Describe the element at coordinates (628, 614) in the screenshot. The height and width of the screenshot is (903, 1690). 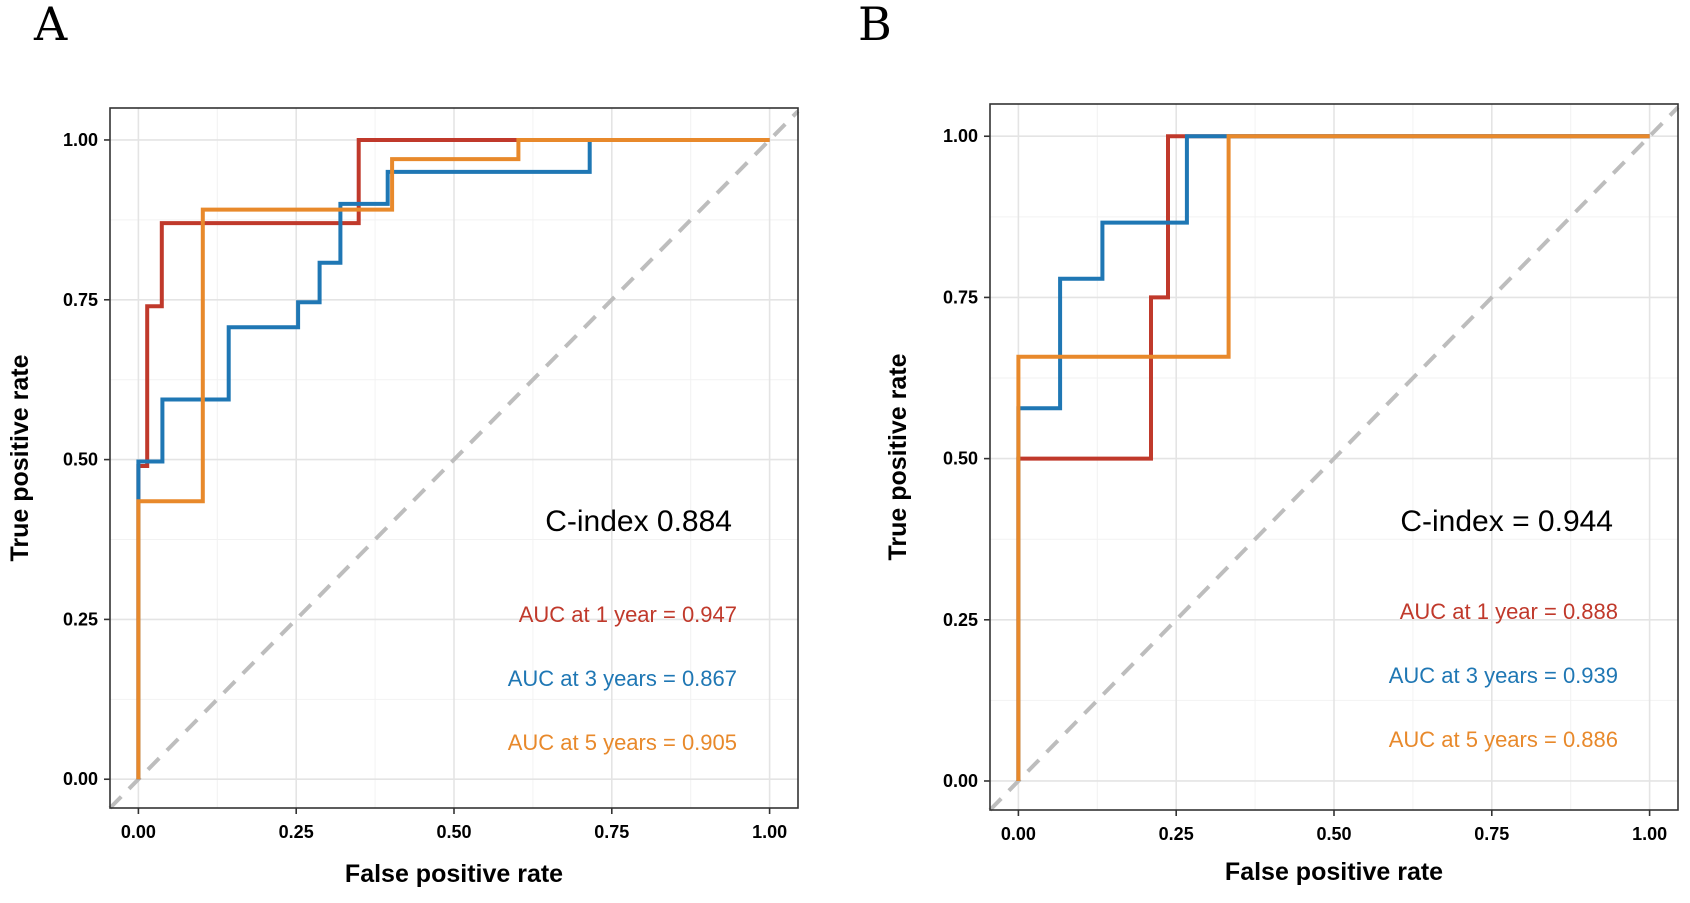
I see `auc-label-1-year: AUC at 1 year = 0.947` at that location.